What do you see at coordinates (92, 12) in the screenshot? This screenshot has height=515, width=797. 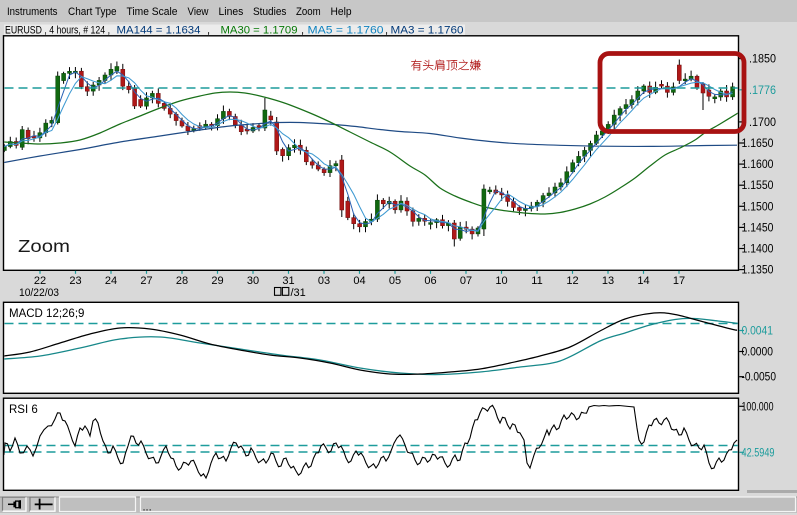 I see `svg-text: Chart Type` at bounding box center [92, 12].